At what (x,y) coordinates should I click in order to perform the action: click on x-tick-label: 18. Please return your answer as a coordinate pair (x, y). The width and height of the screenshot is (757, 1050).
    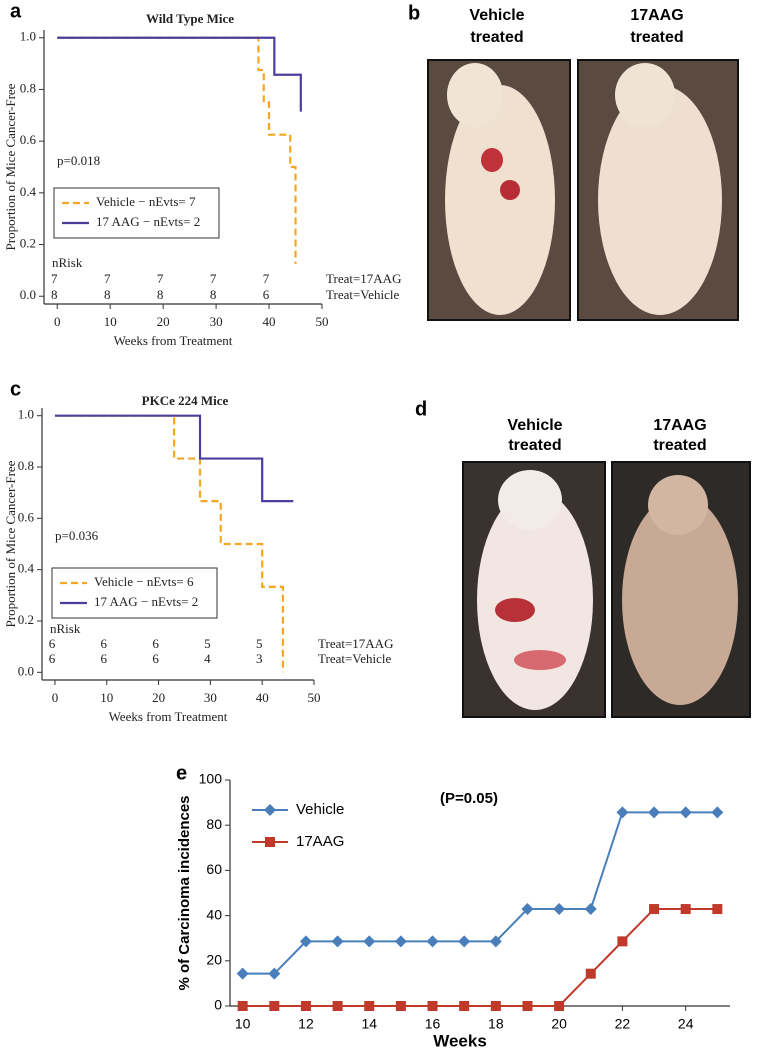
    Looking at the image, I should click on (496, 1024).